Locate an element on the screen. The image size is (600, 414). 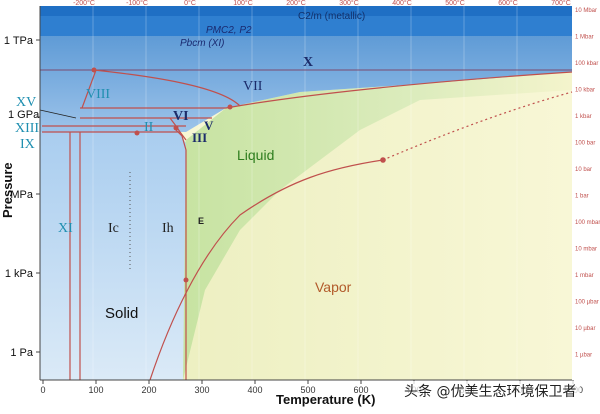
top-tick-label: 400°C is located at coordinates (402, 3).